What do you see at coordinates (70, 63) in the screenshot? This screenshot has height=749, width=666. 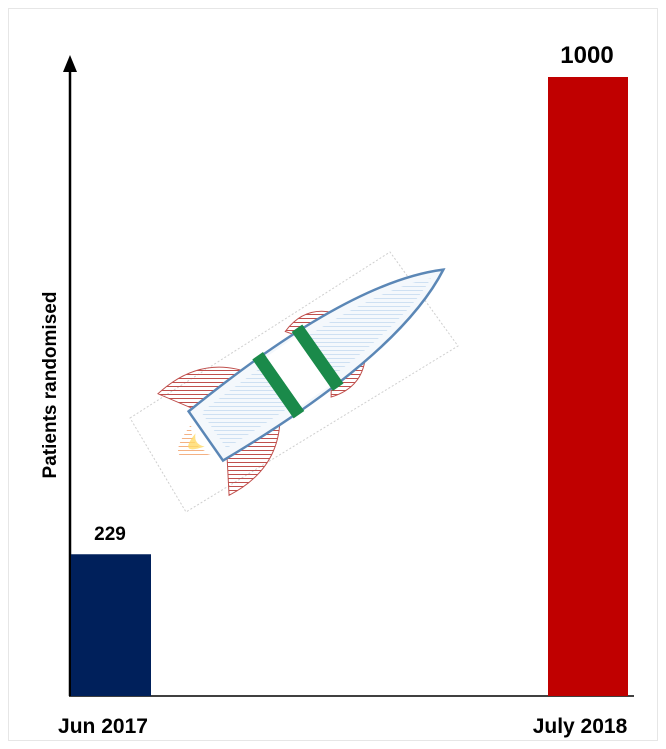 I see `y-axis-arrowhead` at bounding box center [70, 63].